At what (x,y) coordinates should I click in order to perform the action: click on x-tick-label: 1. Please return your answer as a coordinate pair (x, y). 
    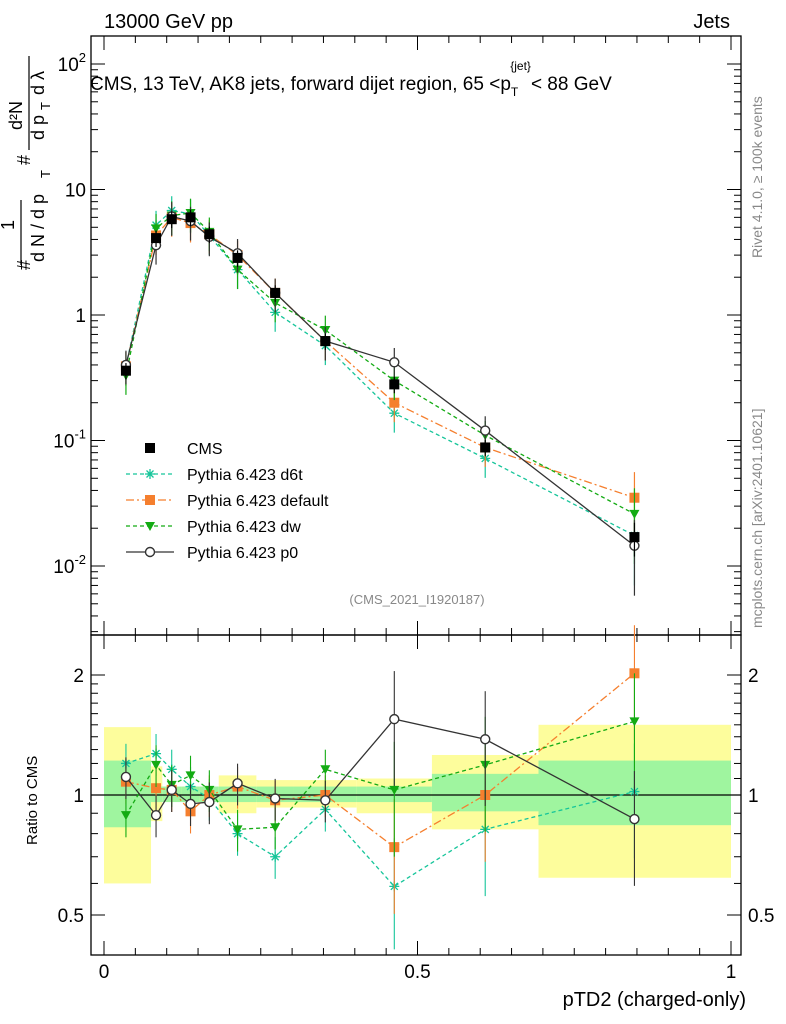
    Looking at the image, I should click on (731, 972).